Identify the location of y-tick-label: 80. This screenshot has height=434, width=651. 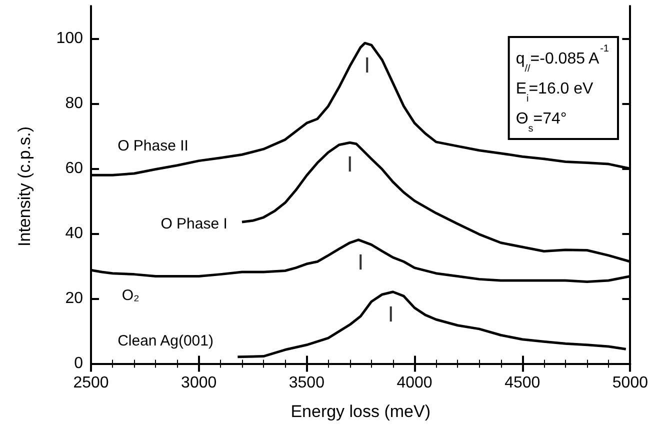
(74, 103).